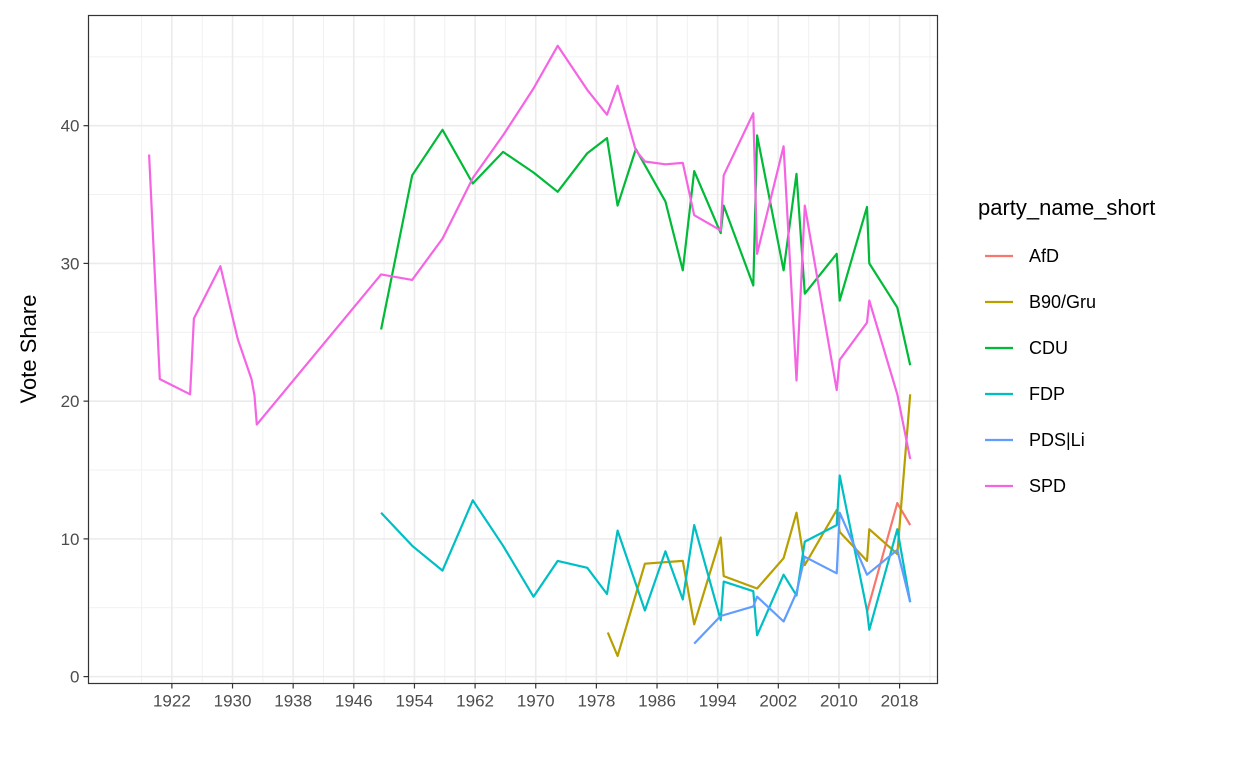  I want to click on series-line-afd, so click(888, 557).